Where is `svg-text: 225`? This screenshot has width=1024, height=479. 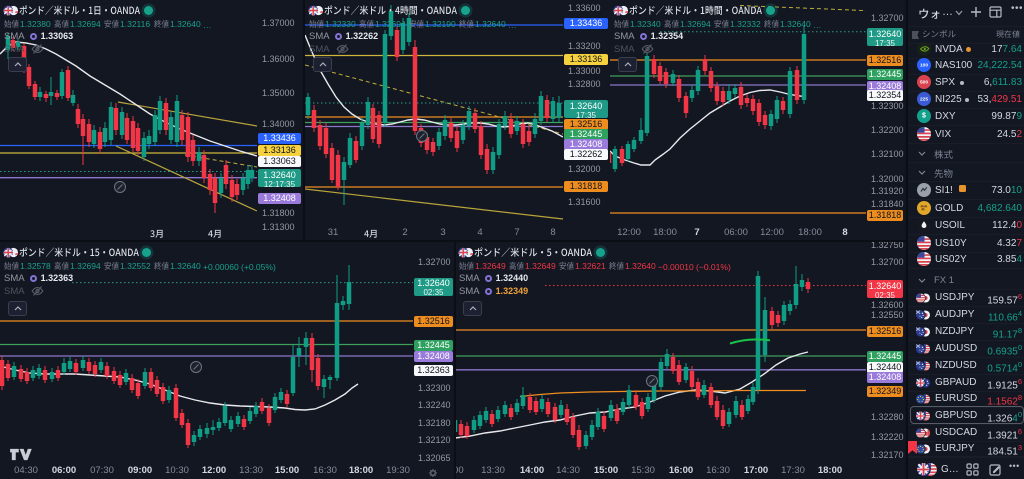 svg-text: 225 is located at coordinates (924, 99).